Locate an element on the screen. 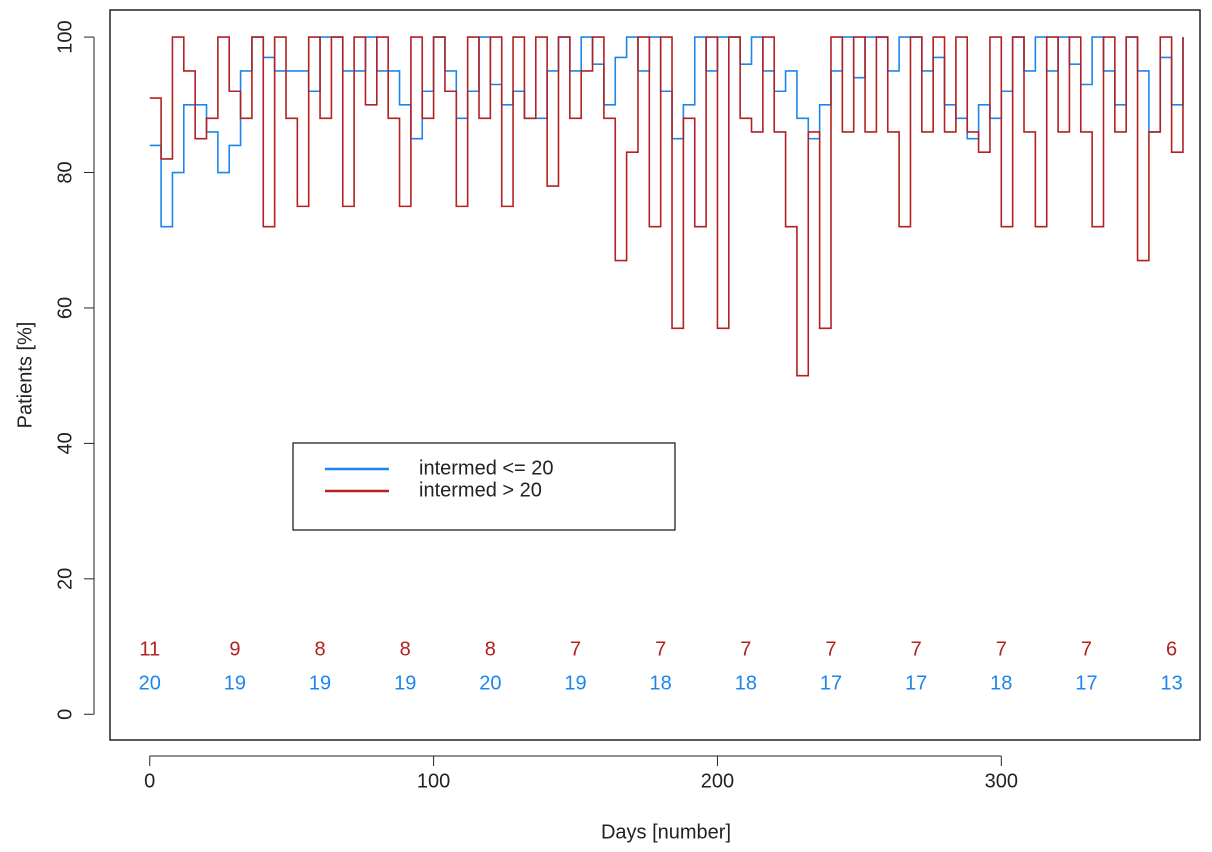 The height and width of the screenshot is (852, 1212). legend-label: intermed > 20 is located at coordinates (480, 490).